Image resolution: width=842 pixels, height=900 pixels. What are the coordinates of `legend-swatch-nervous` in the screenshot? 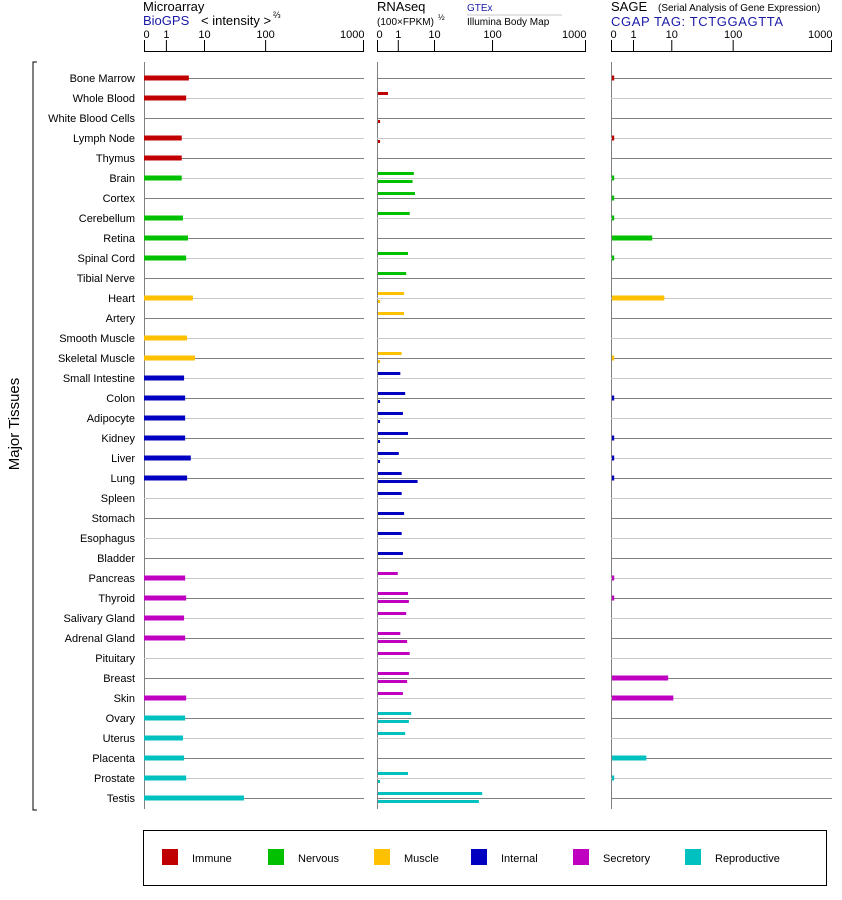 It's located at (276, 857).